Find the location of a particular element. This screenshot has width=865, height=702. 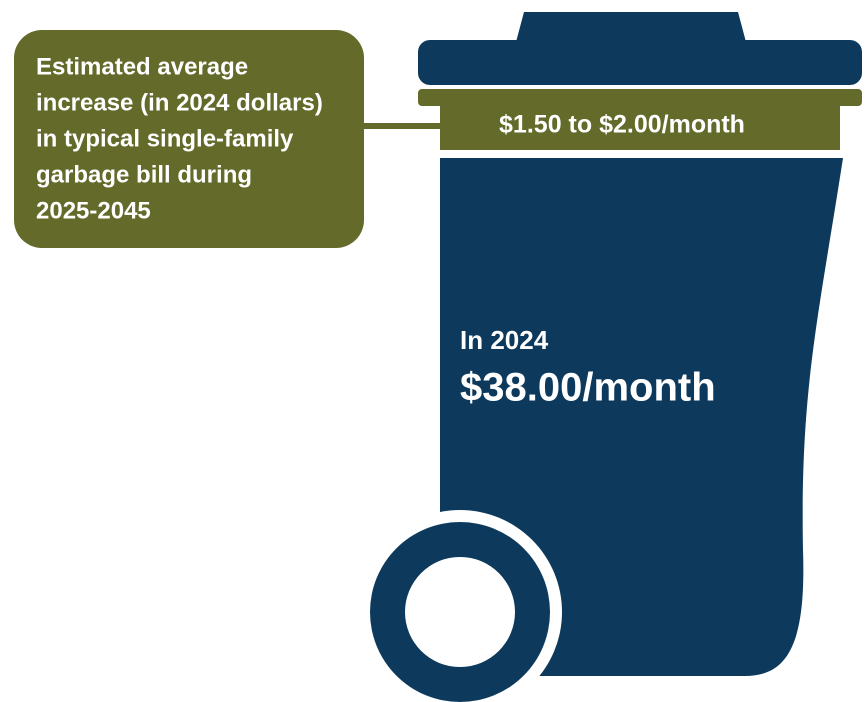

current-label: In 2024 is located at coordinates (504, 340).